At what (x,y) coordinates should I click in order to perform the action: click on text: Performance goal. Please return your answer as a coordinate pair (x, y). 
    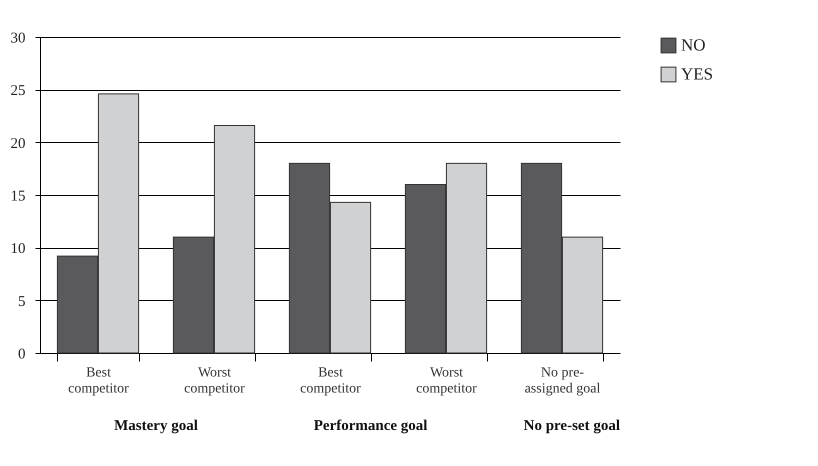
    Looking at the image, I should click on (371, 426).